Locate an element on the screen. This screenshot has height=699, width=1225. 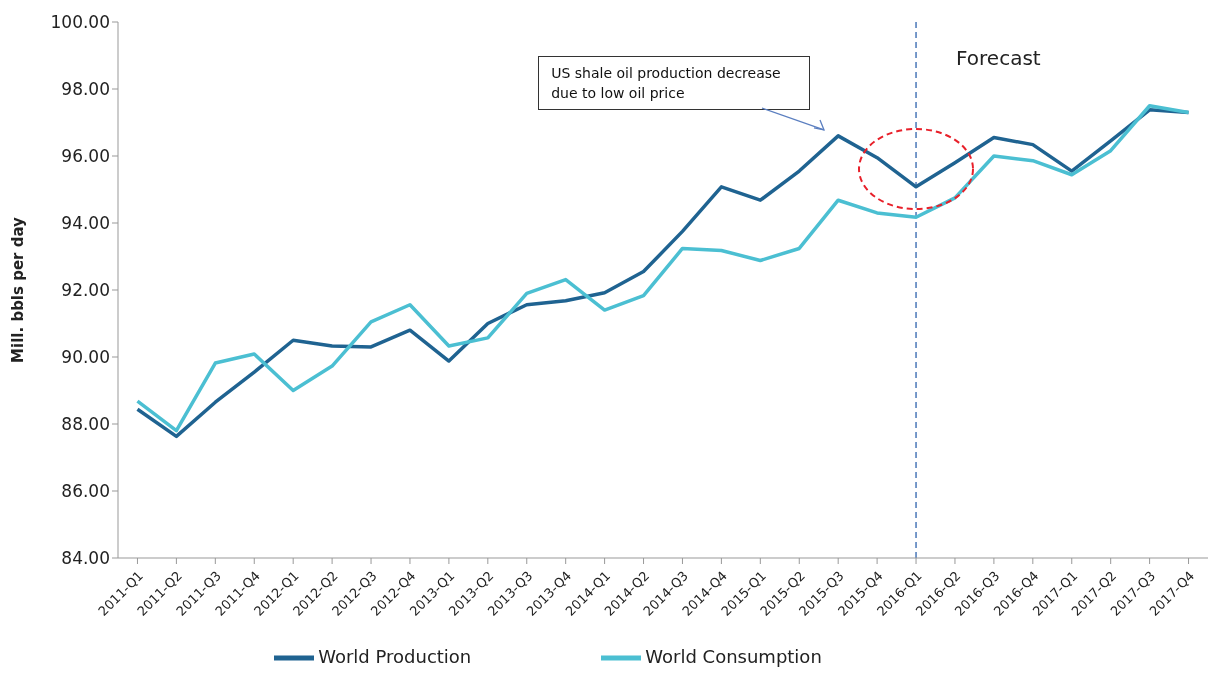
y-tick-label: 94.00 is located at coordinates (85, 223).